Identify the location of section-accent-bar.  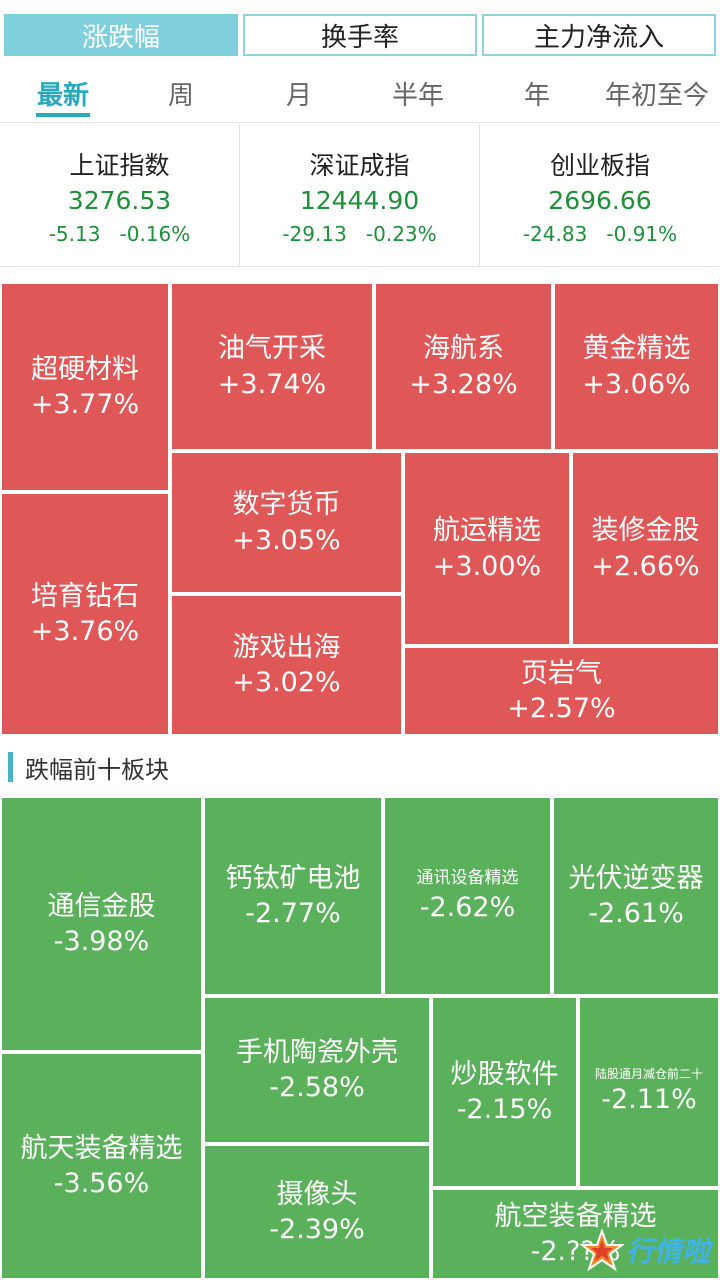
(10, 767).